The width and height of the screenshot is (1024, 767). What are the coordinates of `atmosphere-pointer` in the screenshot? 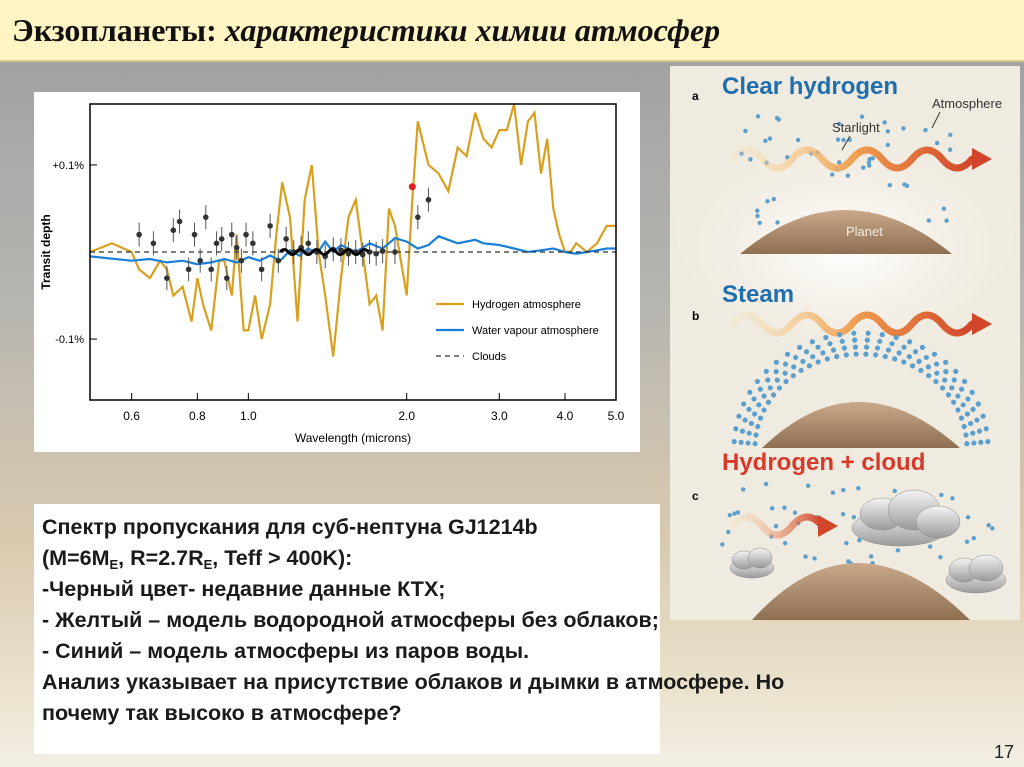 It's located at (936, 120).